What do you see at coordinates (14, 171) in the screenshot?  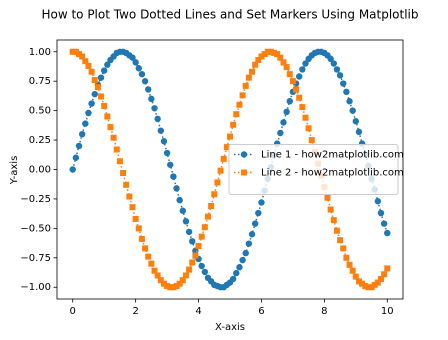 I see `y-axis-label: Y-axis` at bounding box center [14, 171].